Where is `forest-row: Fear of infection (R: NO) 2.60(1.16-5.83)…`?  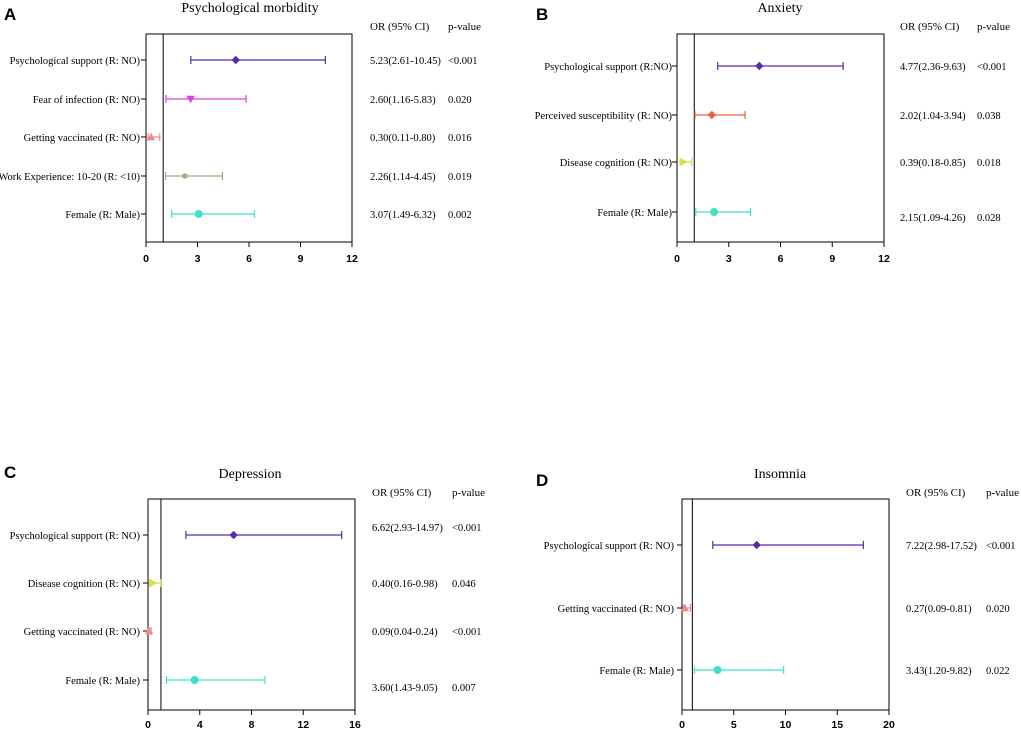 forest-row: Fear of infection (R: NO) 2.60(1.16-5.83)… is located at coordinates (252, 100).